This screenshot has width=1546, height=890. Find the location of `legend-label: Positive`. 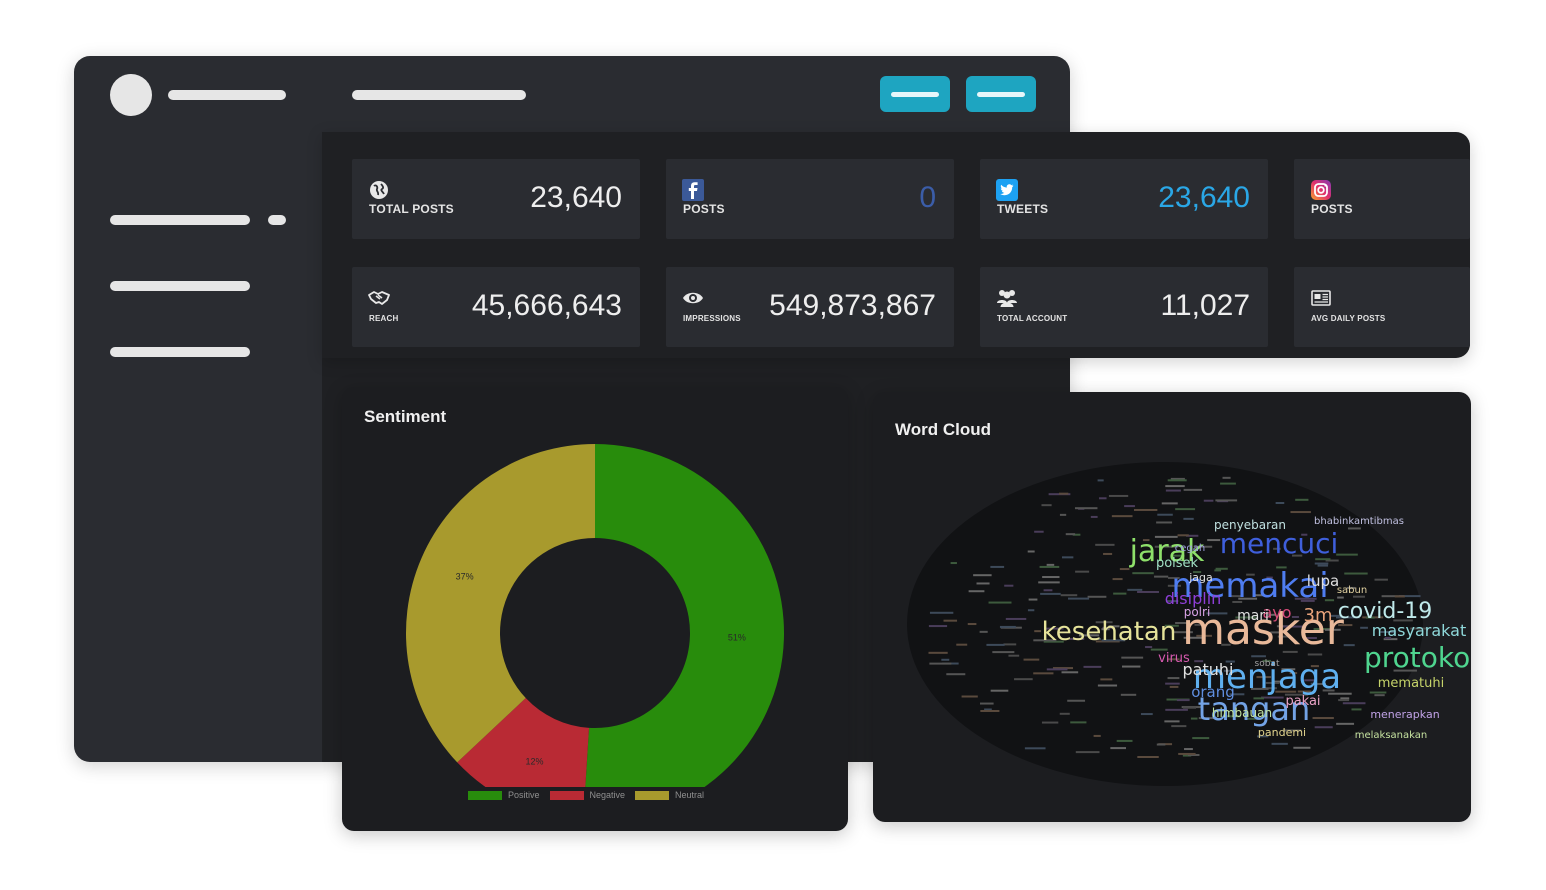

legend-label: Positive is located at coordinates (524, 795).